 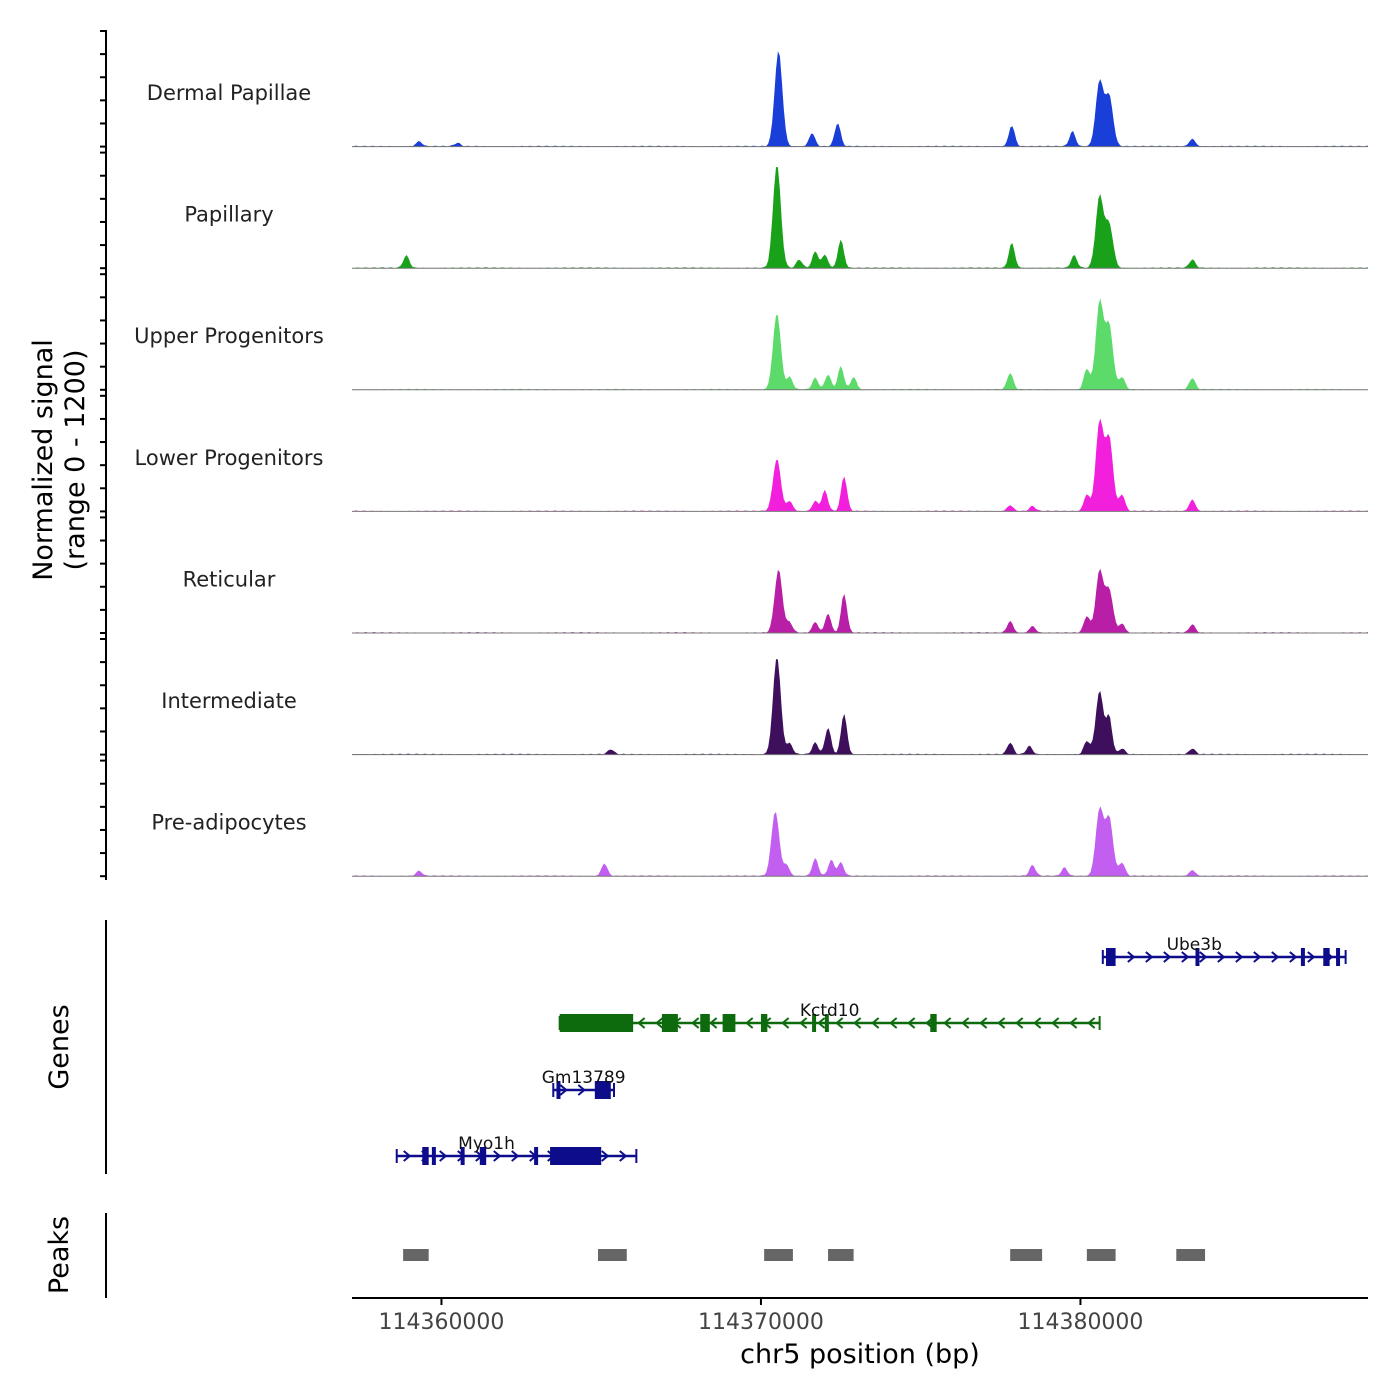 What do you see at coordinates (59, 1046) in the screenshot?
I see `genes-axis-title: Genes` at bounding box center [59, 1046].